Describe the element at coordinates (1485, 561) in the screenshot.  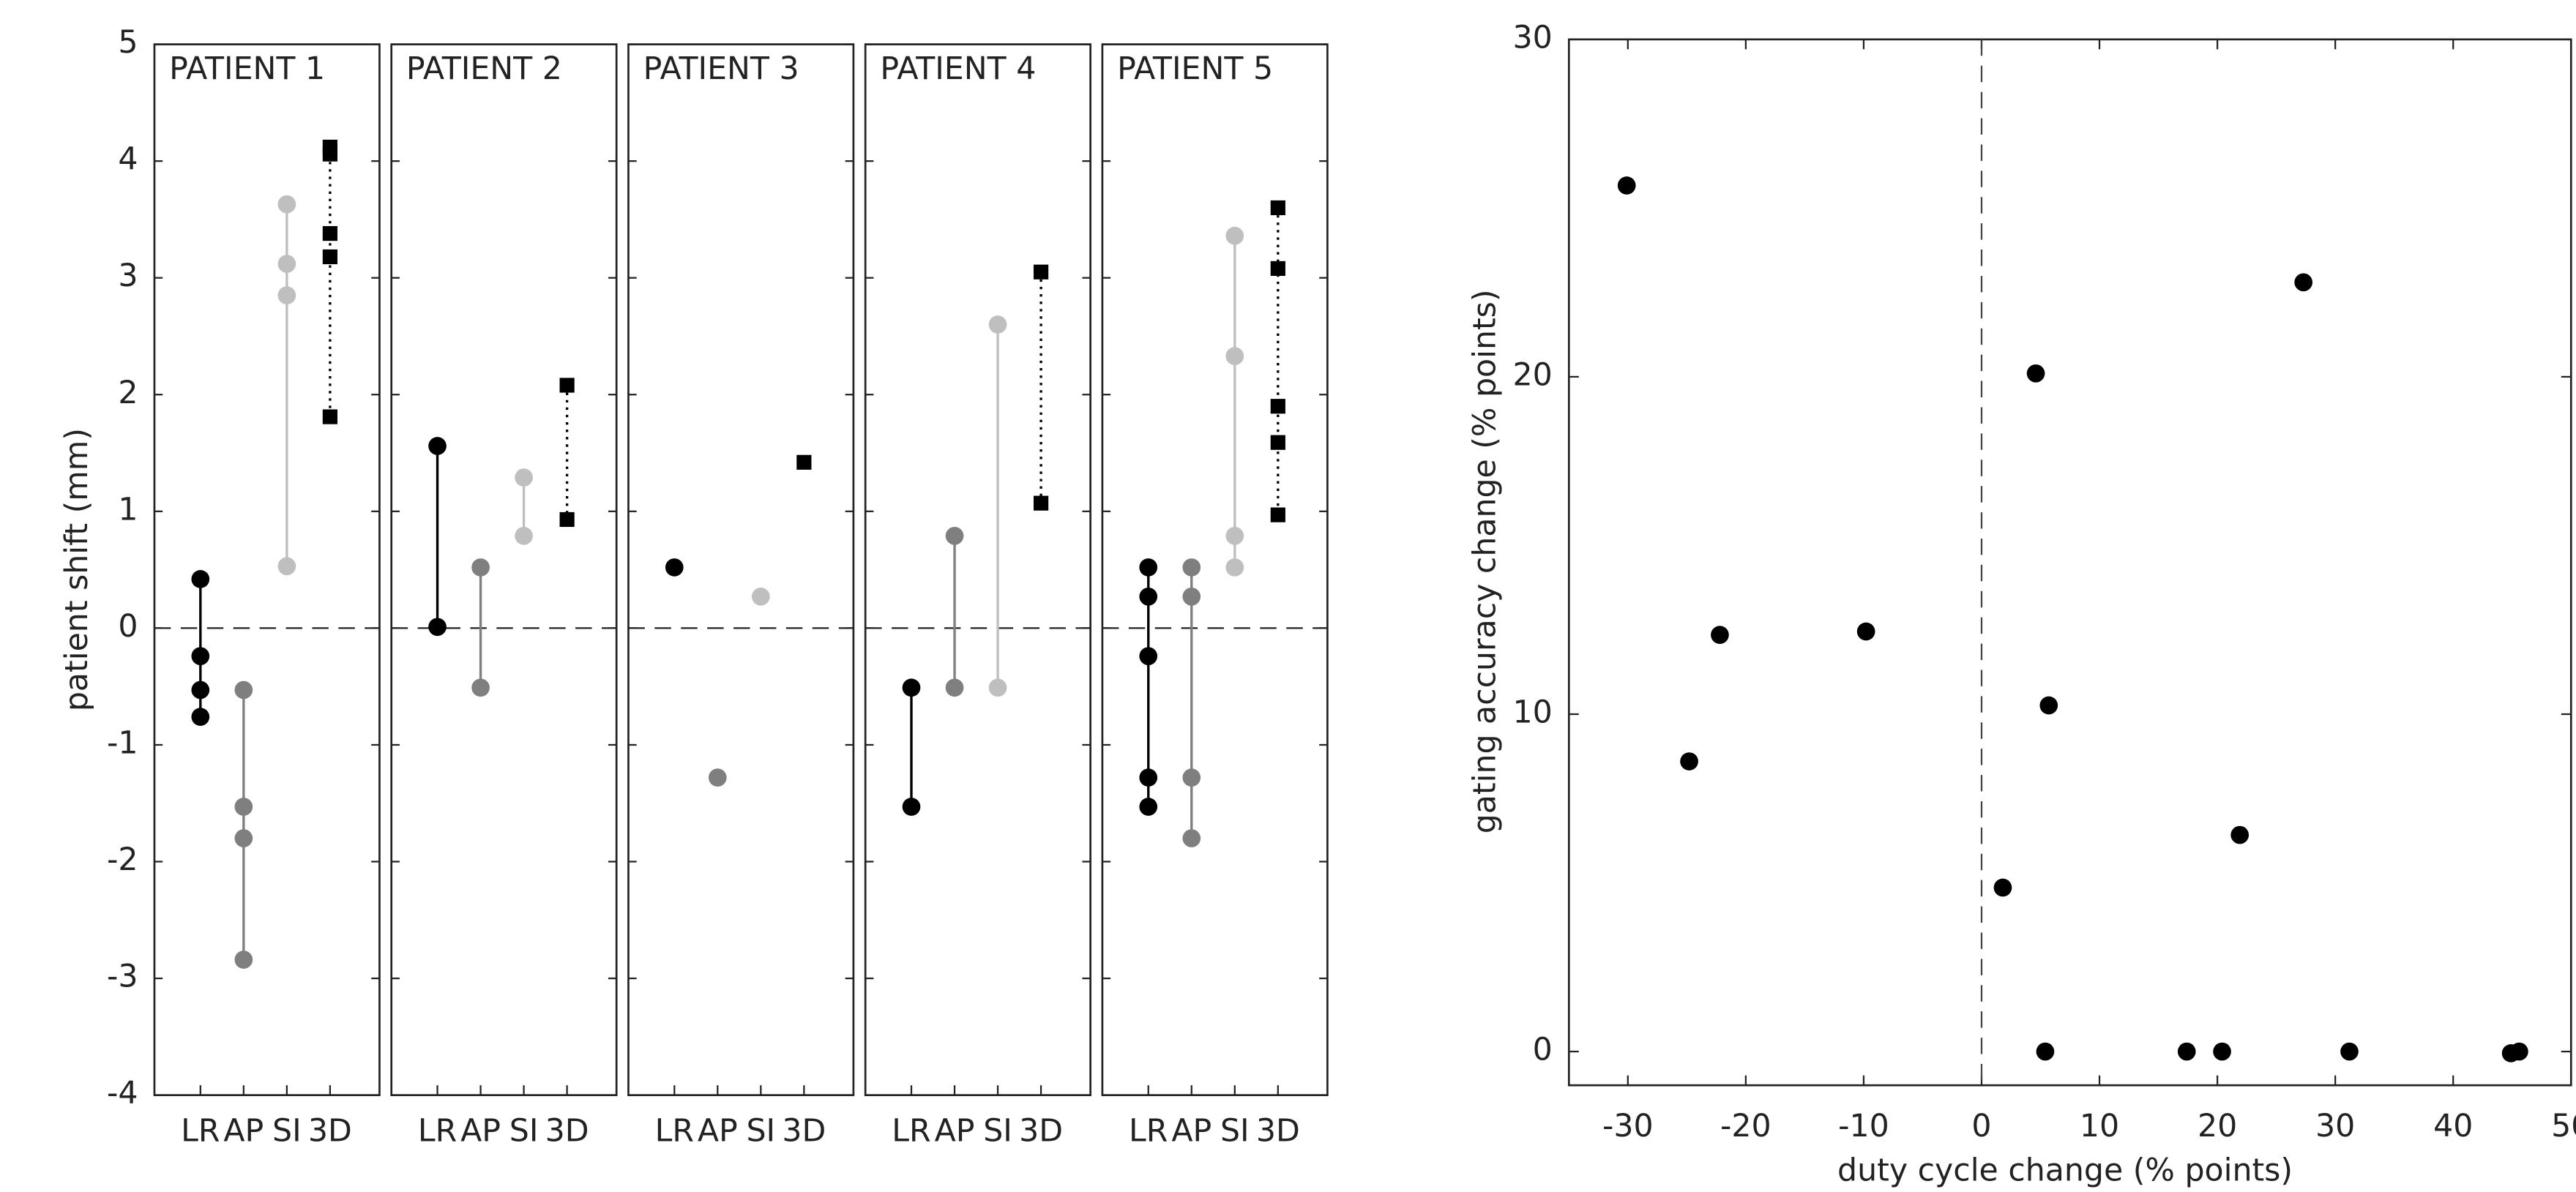
I see `y-axis-label: gating accuracy change (% points)` at that location.